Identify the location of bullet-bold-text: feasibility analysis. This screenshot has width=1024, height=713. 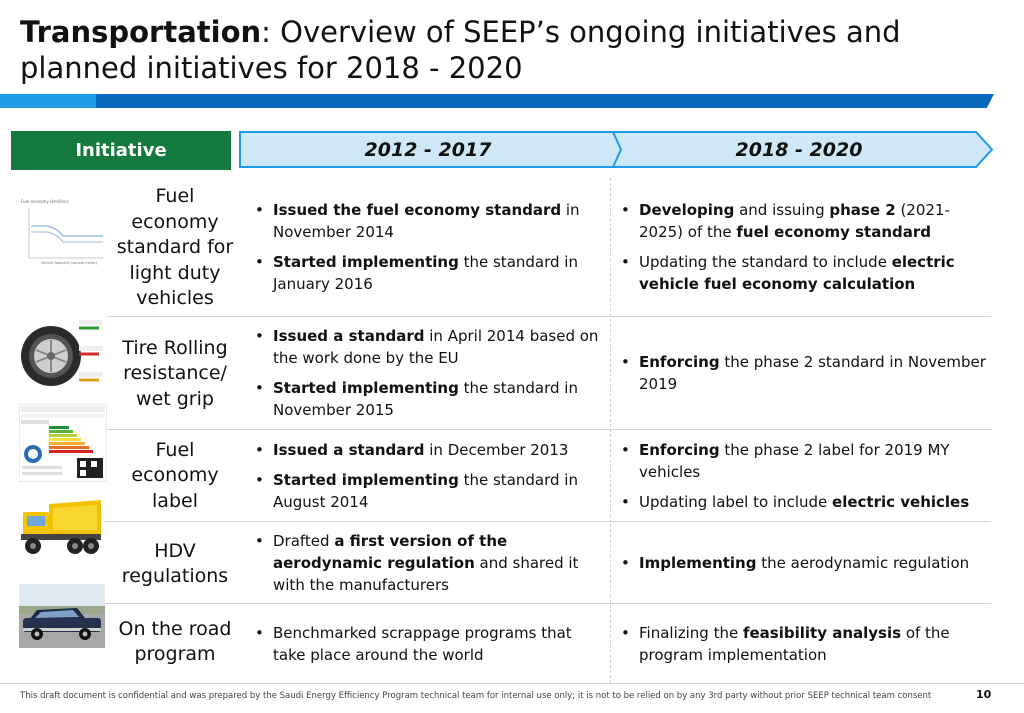
(822, 633).